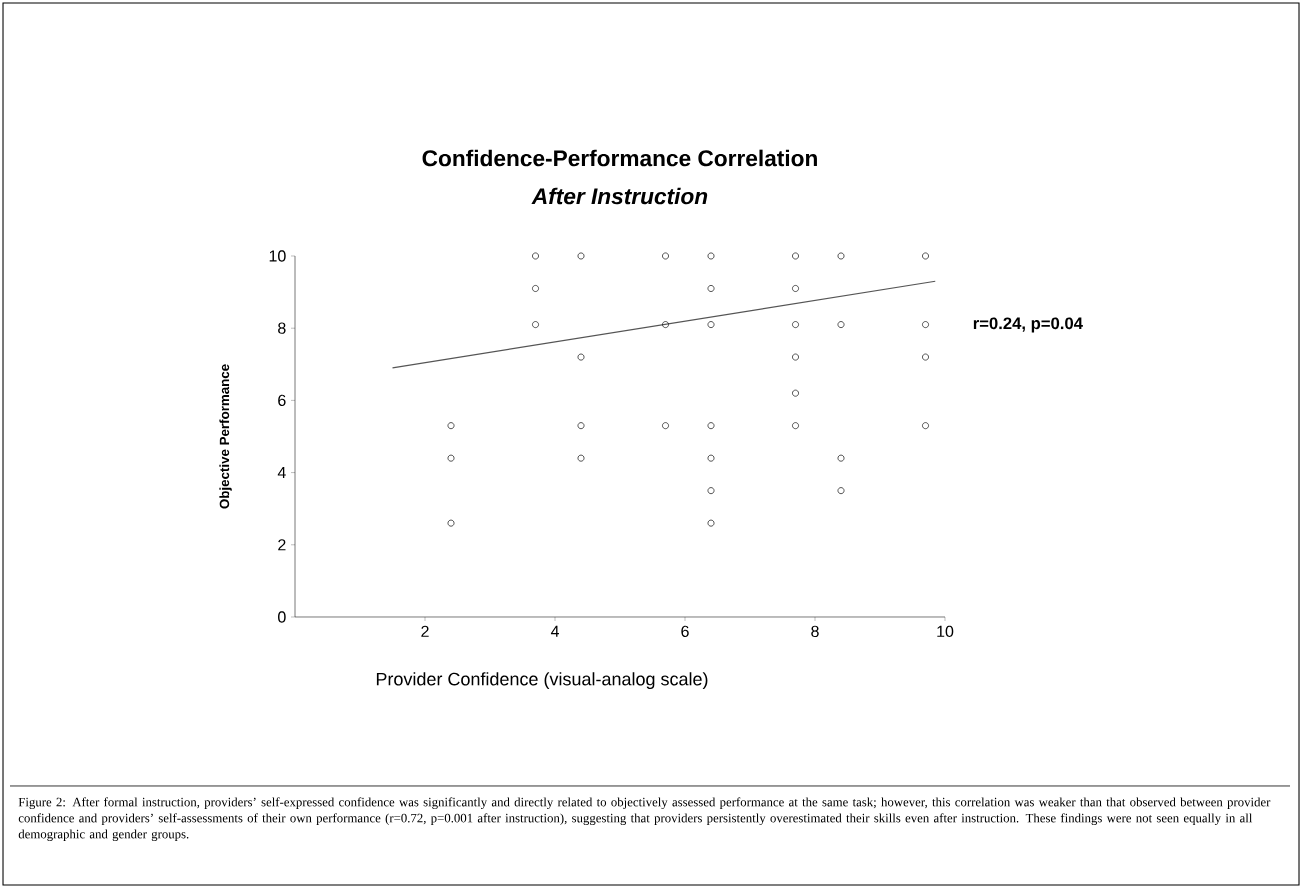 This screenshot has height=888, width=1302. What do you see at coordinates (644, 819) in the screenshot?
I see `caption: Figure 2: After formal instruction, providers’ self-expressed confidence was significantly and directly related to objectively assessed performance at the same task; however, this correlation was weaker than that observed between provider confidence and providers’ self-assessments of their own performance (r=0.72, p=0.001 after instruction), suggesting that providers persistently overestimated their skills even after instruction. These findings were not seen equally in all demographic and gender groups.` at bounding box center [644, 819].